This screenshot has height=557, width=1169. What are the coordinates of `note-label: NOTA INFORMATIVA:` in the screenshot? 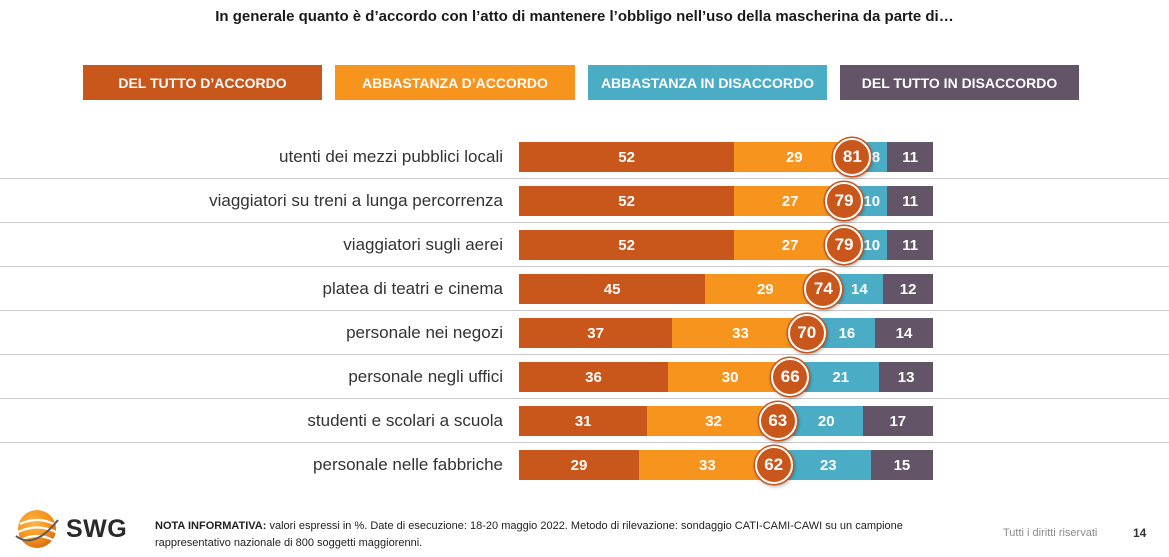 It's located at (211, 526).